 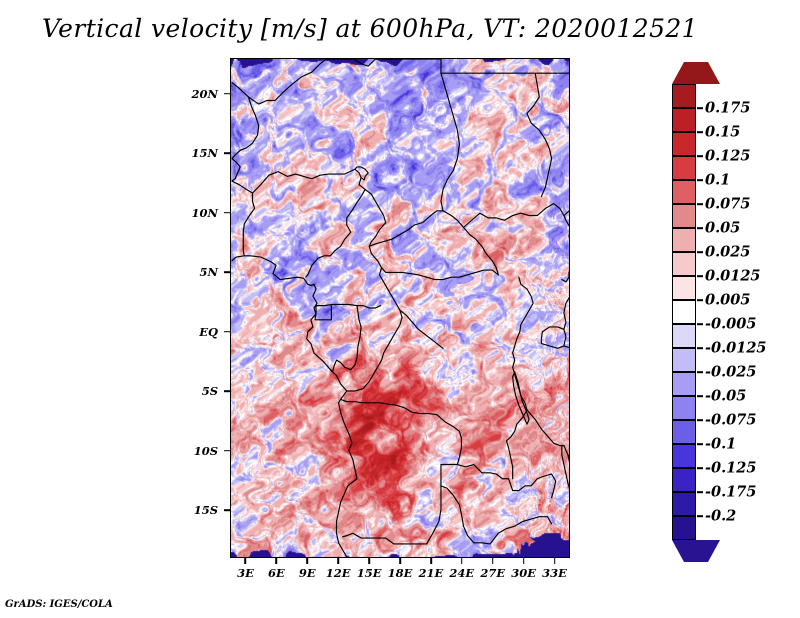 I want to click on x-axis-label-27e: 27E, so click(x=493, y=573).